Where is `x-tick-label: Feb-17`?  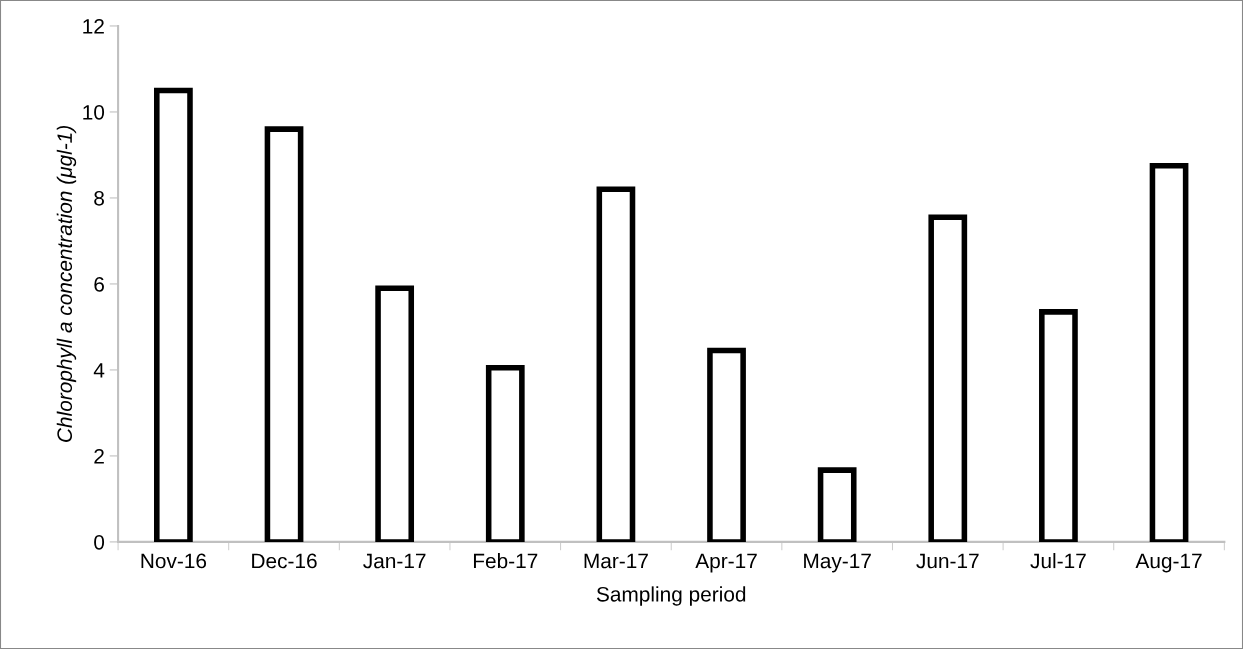 x-tick-label: Feb-17 is located at coordinates (505, 561).